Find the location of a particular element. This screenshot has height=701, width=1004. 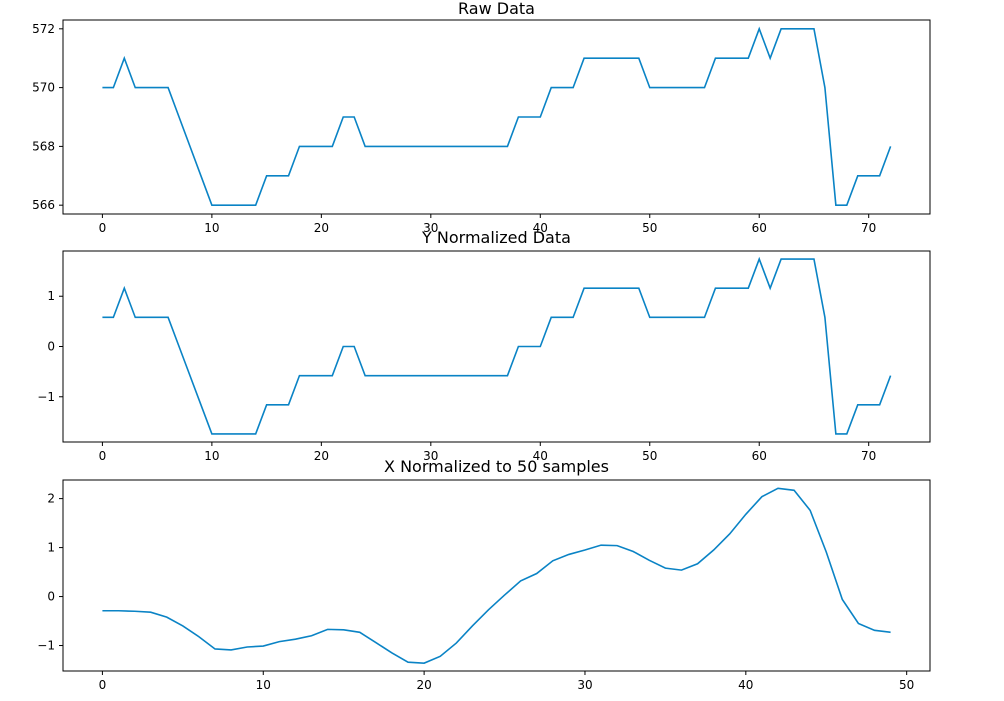

panel-title: X Normalized to 50 samples is located at coordinates (496, 466).